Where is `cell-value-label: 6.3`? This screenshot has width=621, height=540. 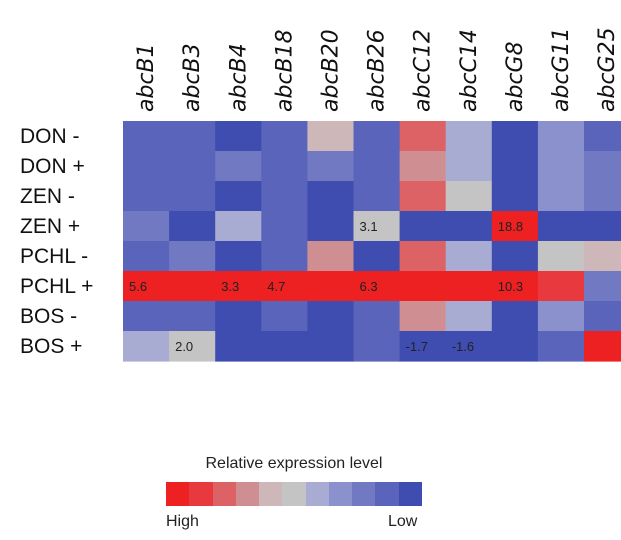
cell-value-label: 6.3 is located at coordinates (369, 286).